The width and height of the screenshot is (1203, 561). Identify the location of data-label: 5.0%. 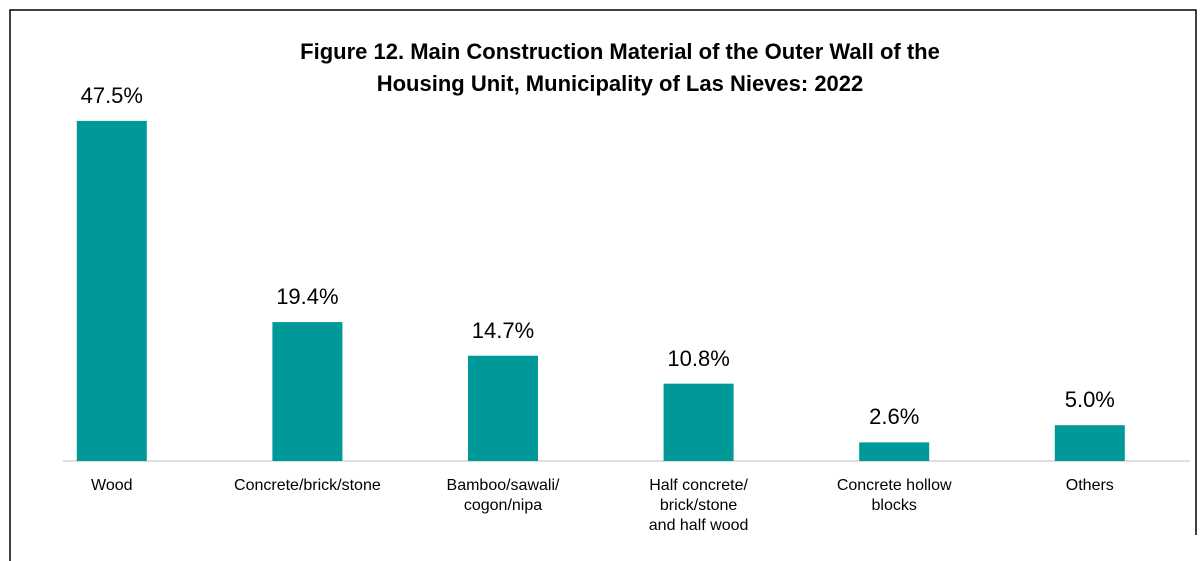
(1089, 400).